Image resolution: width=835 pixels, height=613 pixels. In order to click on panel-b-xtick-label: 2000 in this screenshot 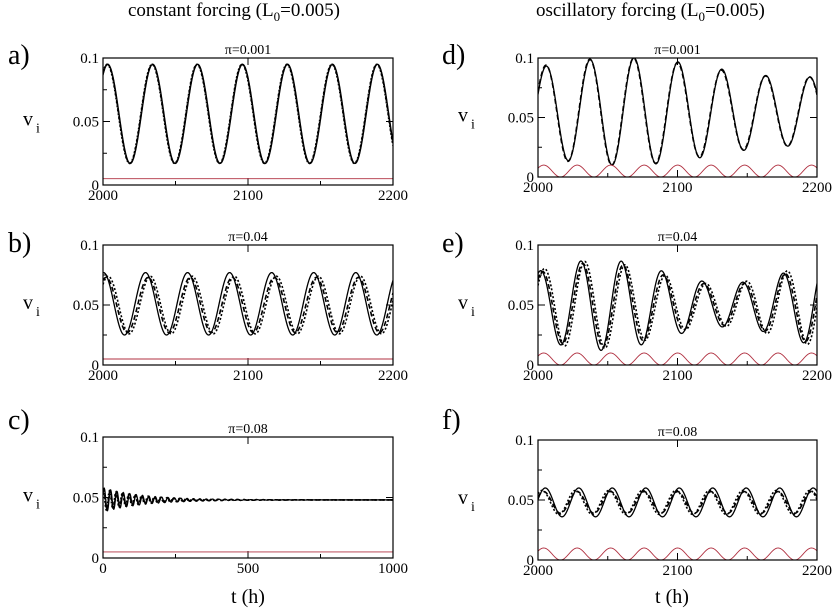, I will do `click(103, 376)`.